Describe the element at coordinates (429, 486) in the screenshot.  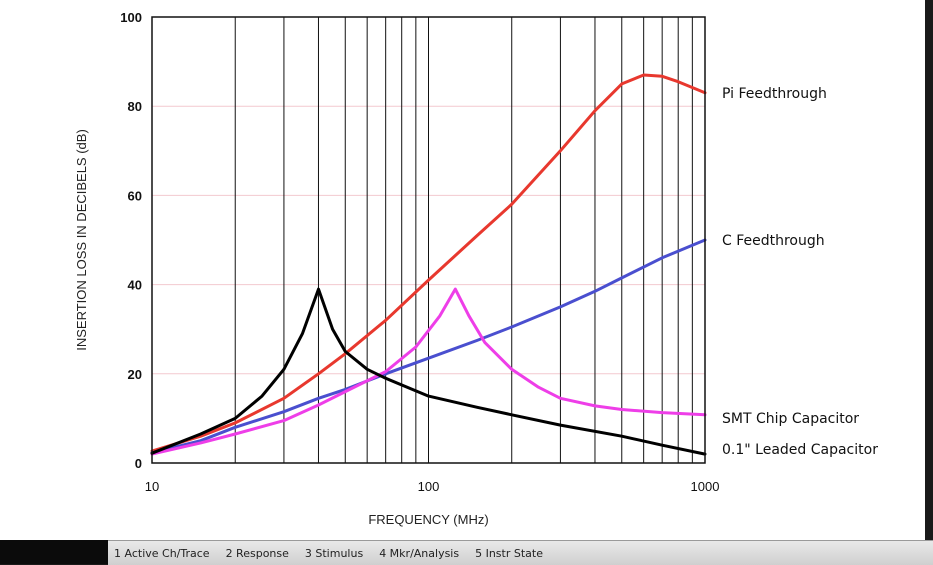
I see `x-tick-label: 100` at that location.